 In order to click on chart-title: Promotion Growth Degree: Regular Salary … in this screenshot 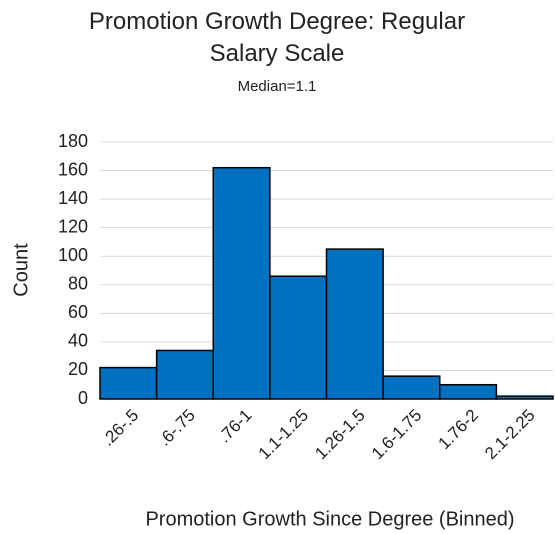, I will do `click(277, 37)`.